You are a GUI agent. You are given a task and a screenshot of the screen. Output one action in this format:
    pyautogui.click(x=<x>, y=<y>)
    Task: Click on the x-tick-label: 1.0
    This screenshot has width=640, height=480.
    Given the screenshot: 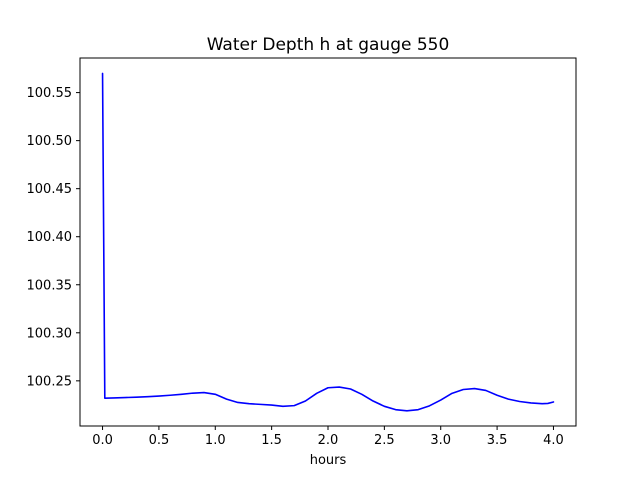 What is the action you would take?
    pyautogui.click(x=215, y=440)
    